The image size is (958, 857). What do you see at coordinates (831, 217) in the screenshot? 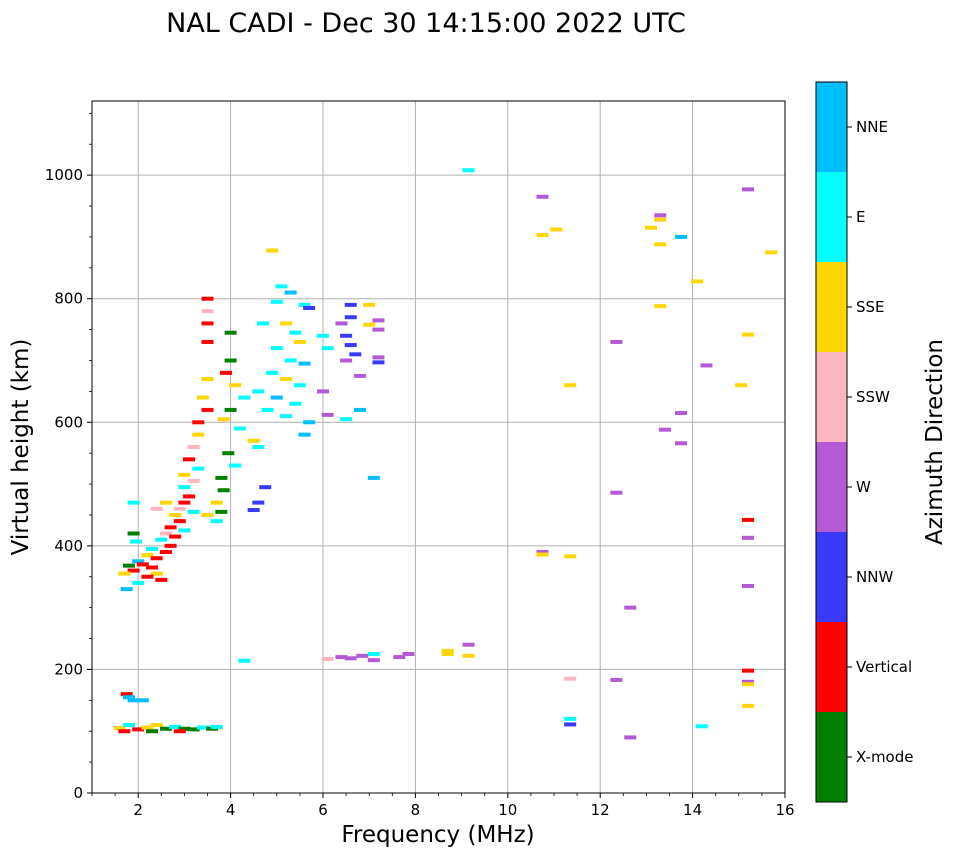
I see `colorbar-segment-e` at bounding box center [831, 217].